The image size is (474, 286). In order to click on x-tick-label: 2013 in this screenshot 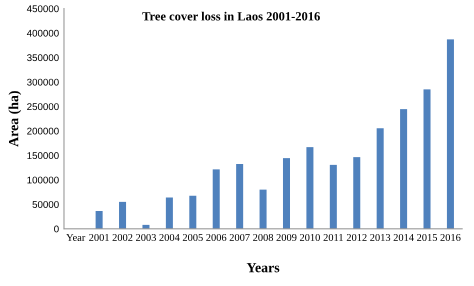, I will do `click(380, 237)`.